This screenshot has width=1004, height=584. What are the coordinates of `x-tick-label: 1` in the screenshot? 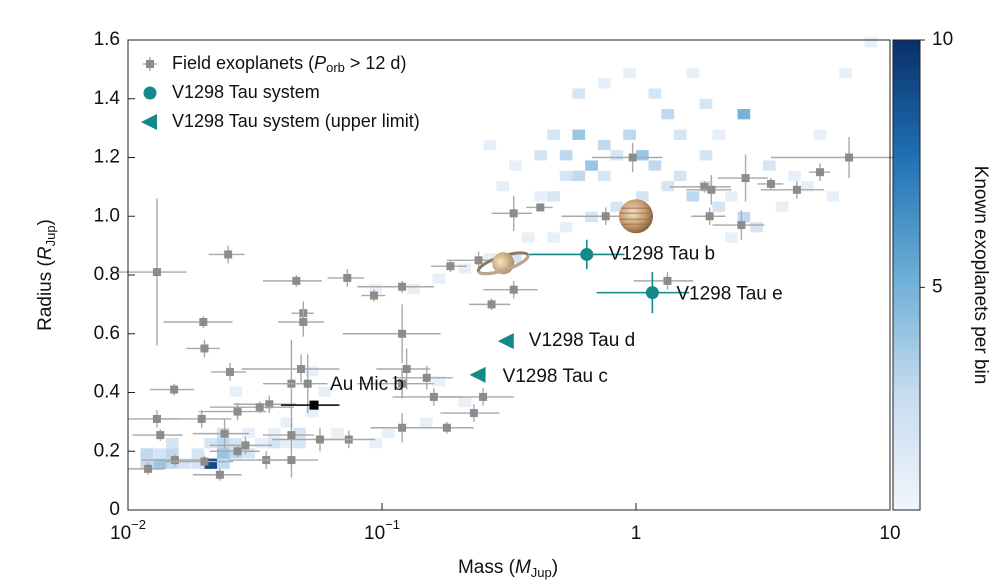 It's located at (636, 533).